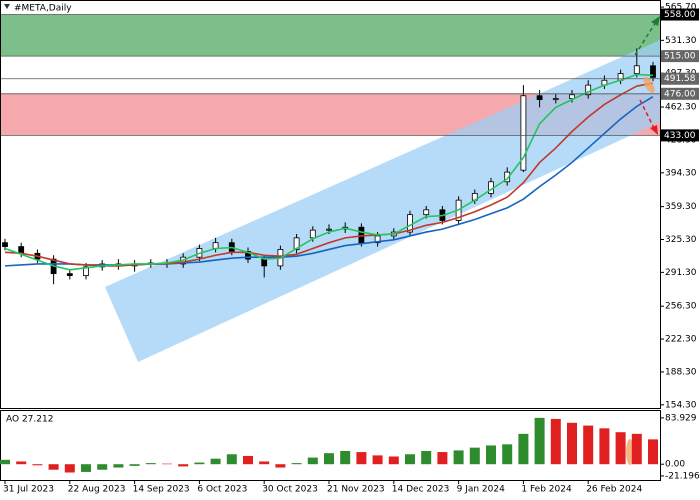  What do you see at coordinates (682, 476) in the screenshot?
I see `y-tick-label: -21.196` at bounding box center [682, 476].